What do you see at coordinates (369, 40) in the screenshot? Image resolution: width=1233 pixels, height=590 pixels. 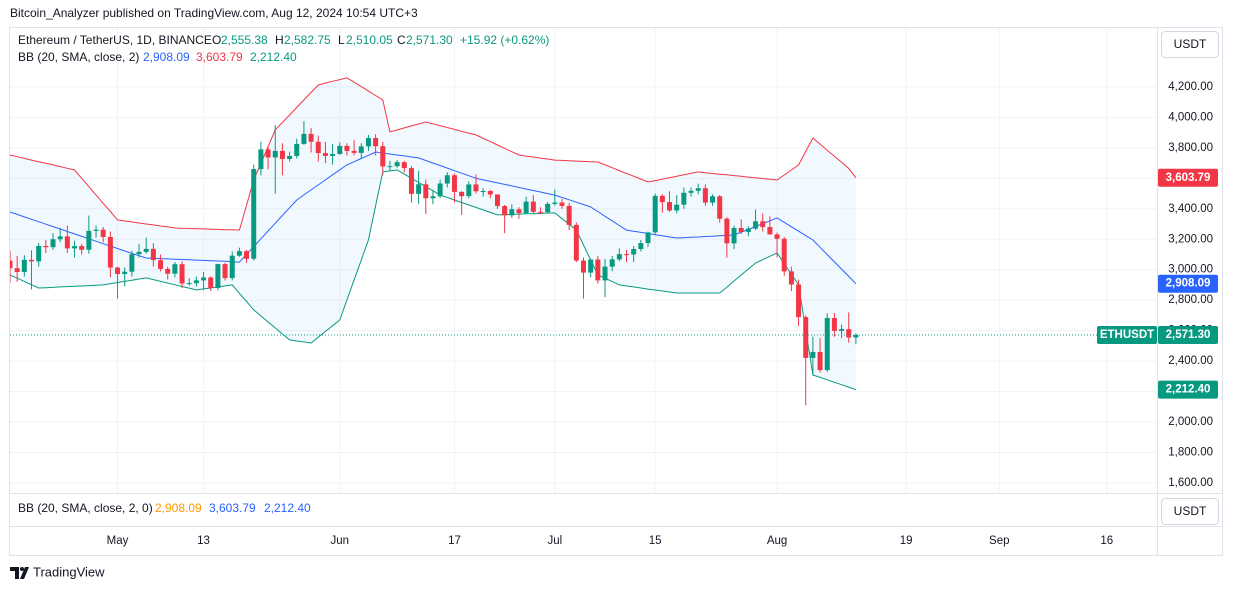 I see `ohlc-value: 2,510.05` at bounding box center [369, 40].